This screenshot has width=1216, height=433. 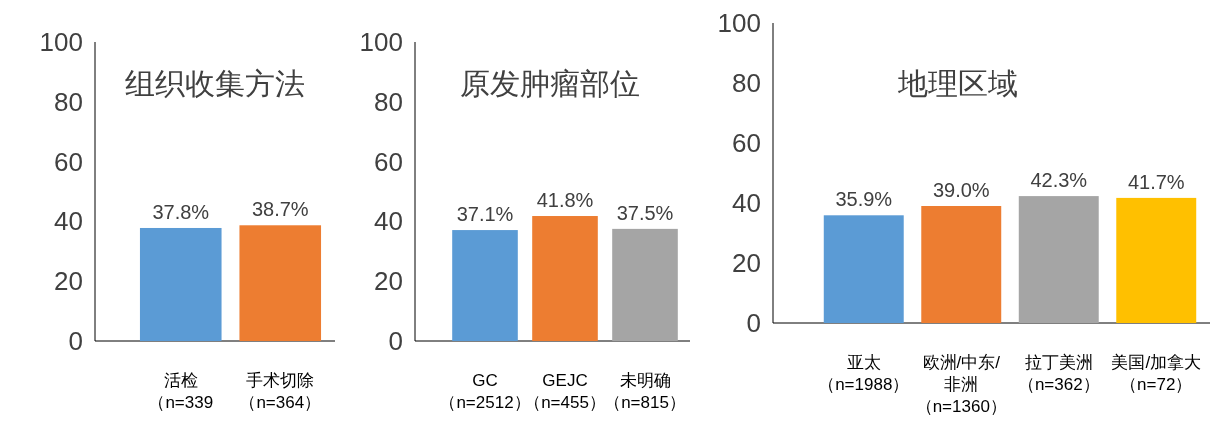 I want to click on x-tick-label: 拉丁美洲（n=362）, so click(x=1058, y=373).